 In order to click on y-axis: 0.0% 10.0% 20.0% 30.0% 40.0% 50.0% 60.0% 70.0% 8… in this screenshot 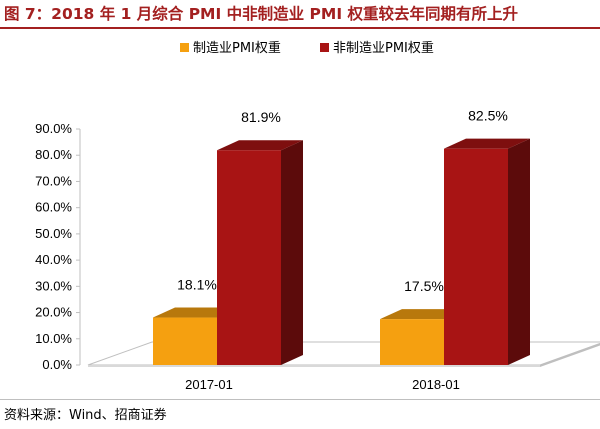, I will do `click(58, 246)`.